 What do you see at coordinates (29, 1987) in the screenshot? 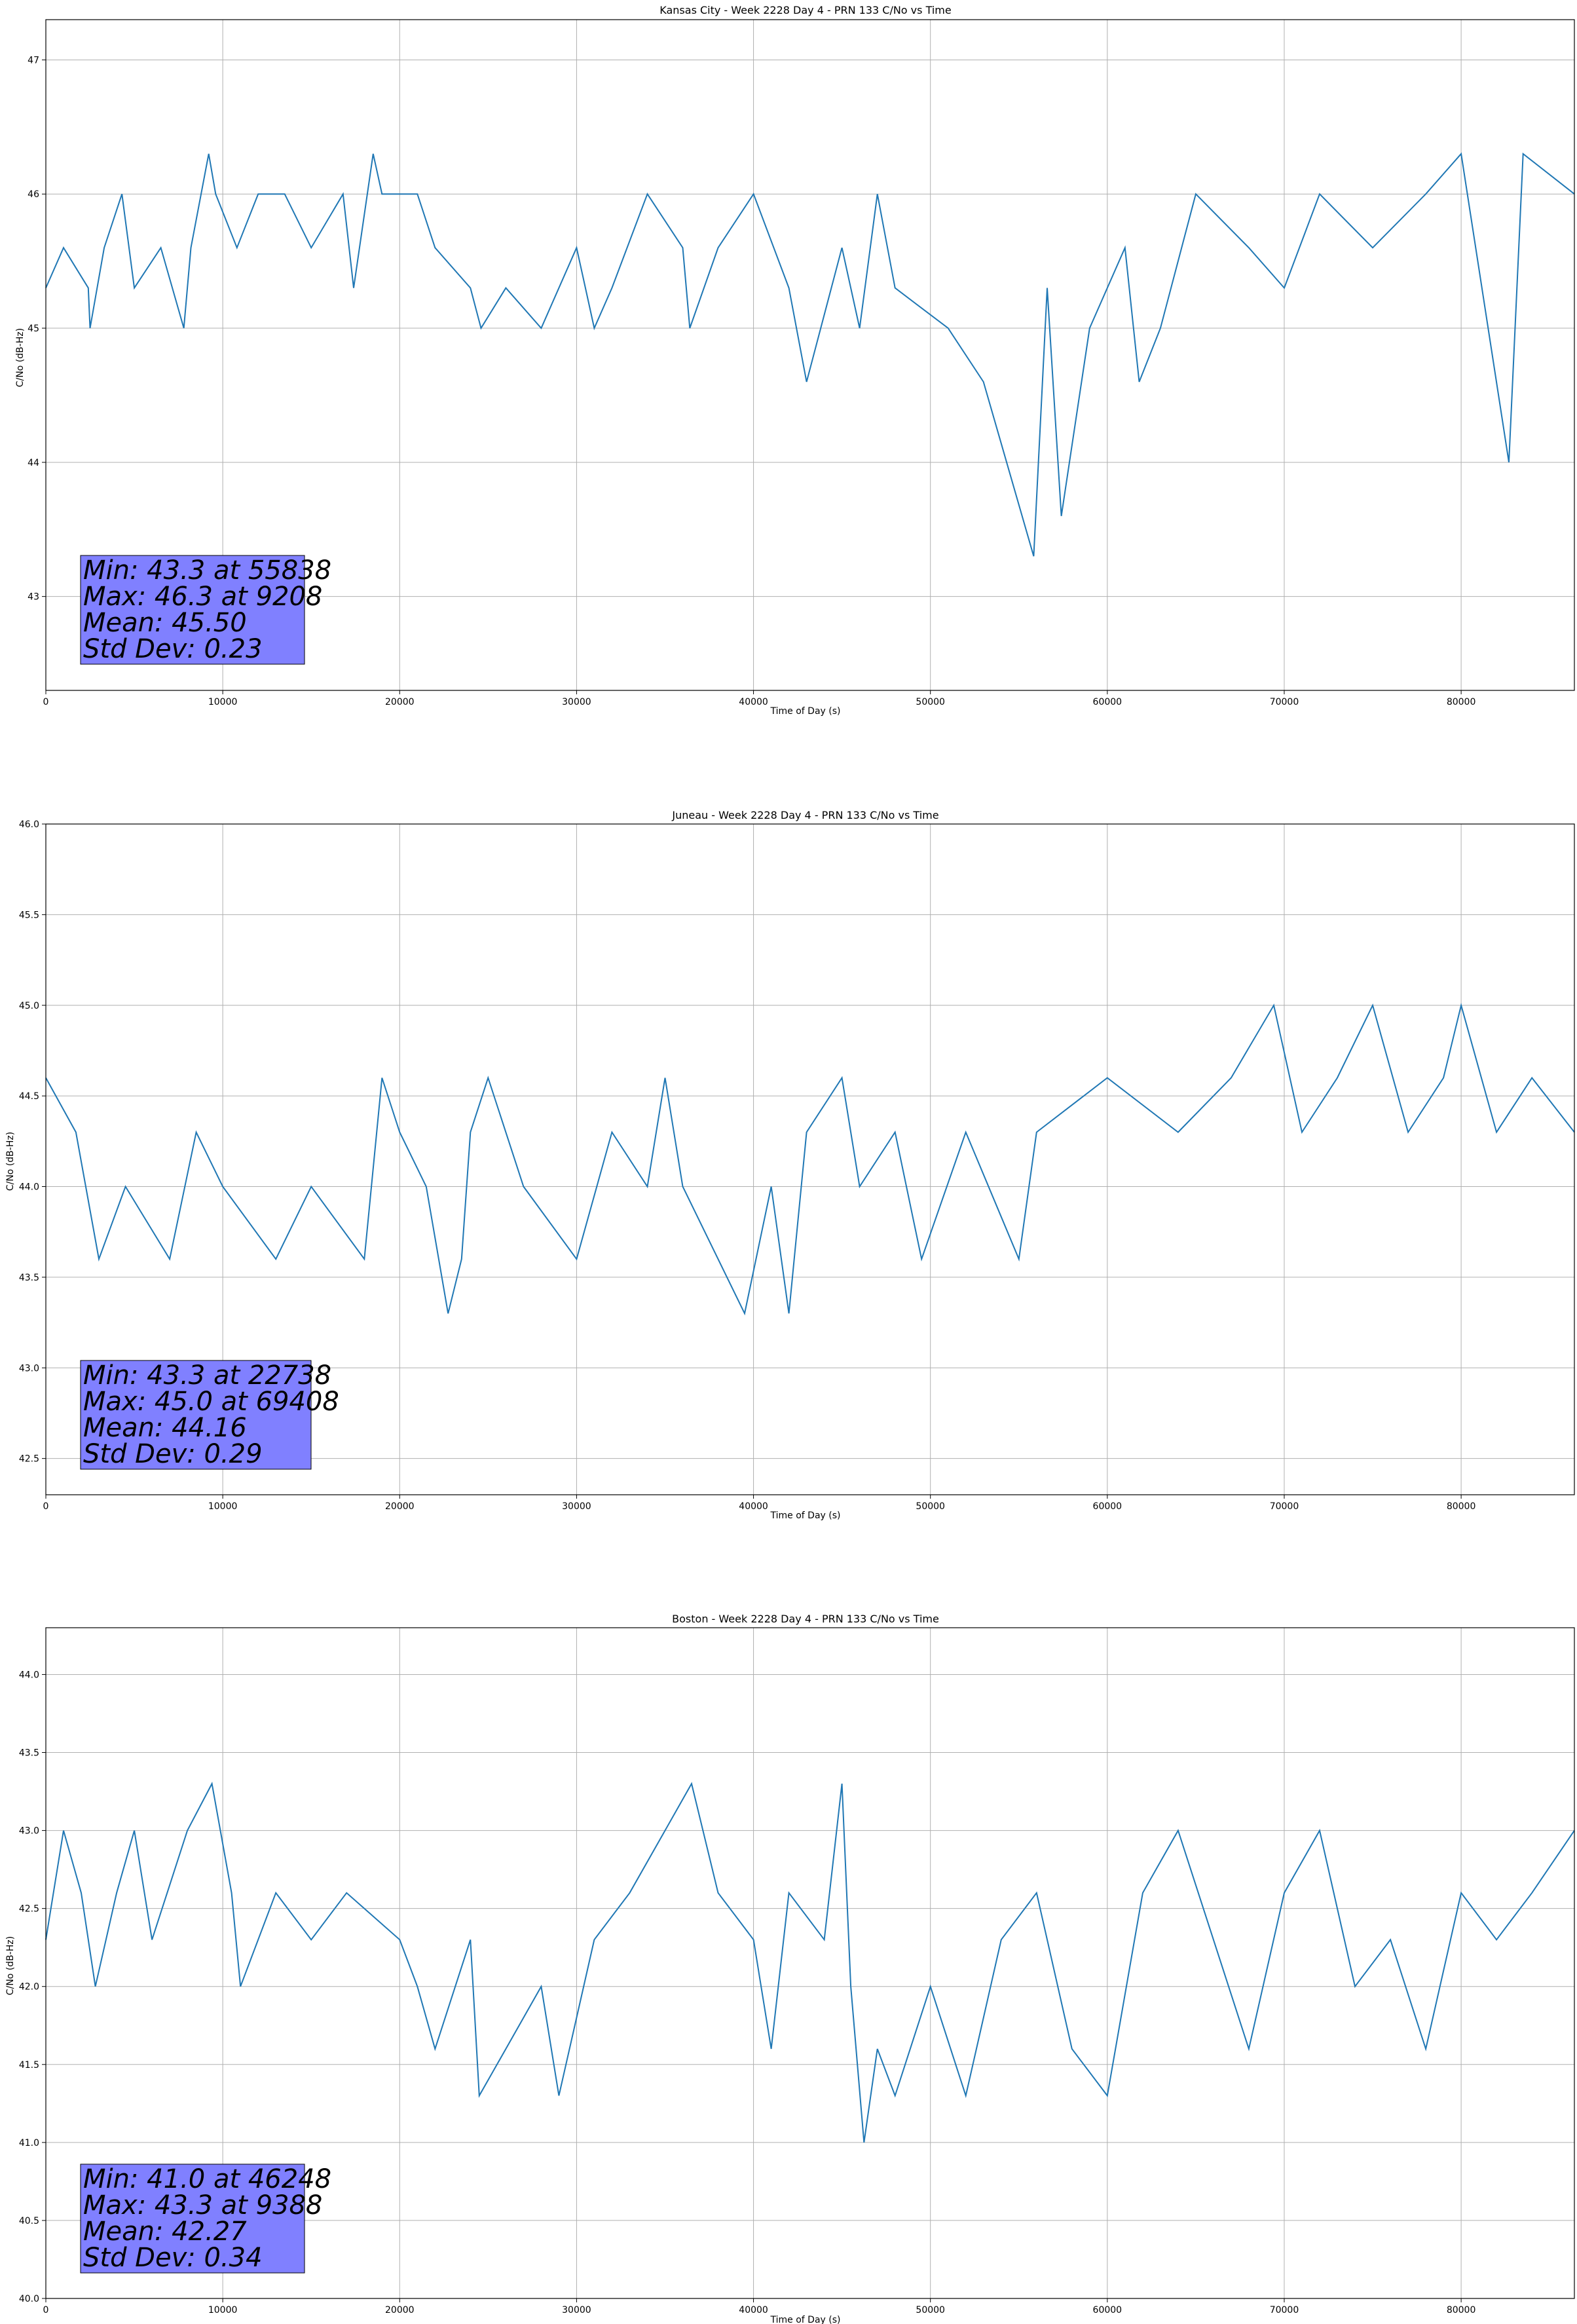
I see `y-tick-label: 42.0` at bounding box center [29, 1987].